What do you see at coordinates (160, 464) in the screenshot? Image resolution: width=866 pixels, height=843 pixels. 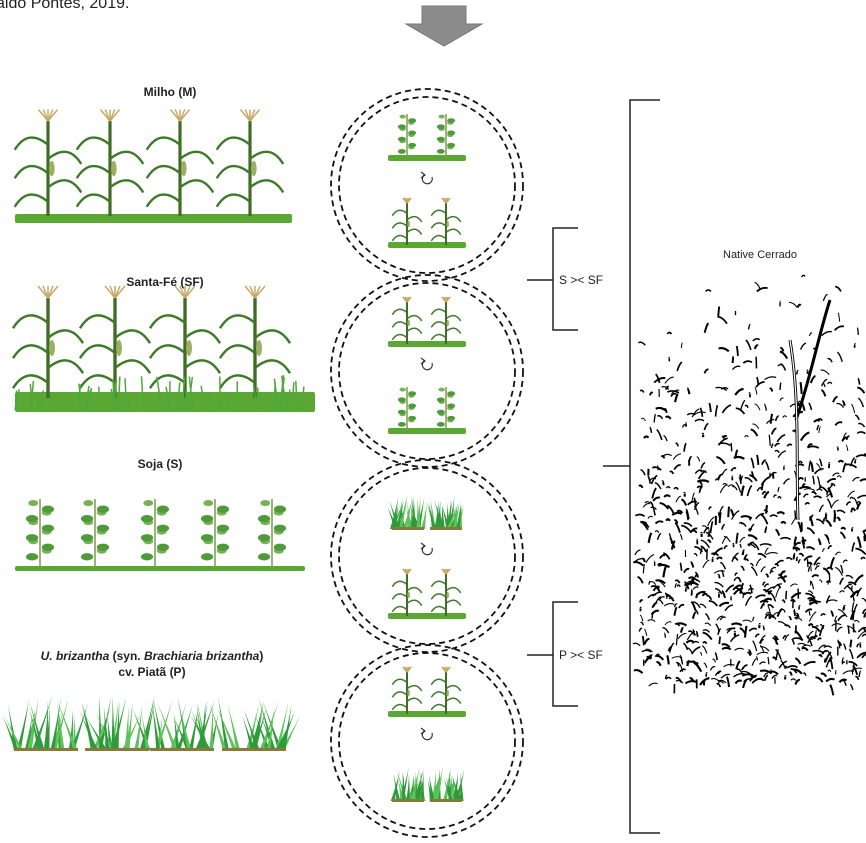 I see `system-label: Soja (S)` at bounding box center [160, 464].